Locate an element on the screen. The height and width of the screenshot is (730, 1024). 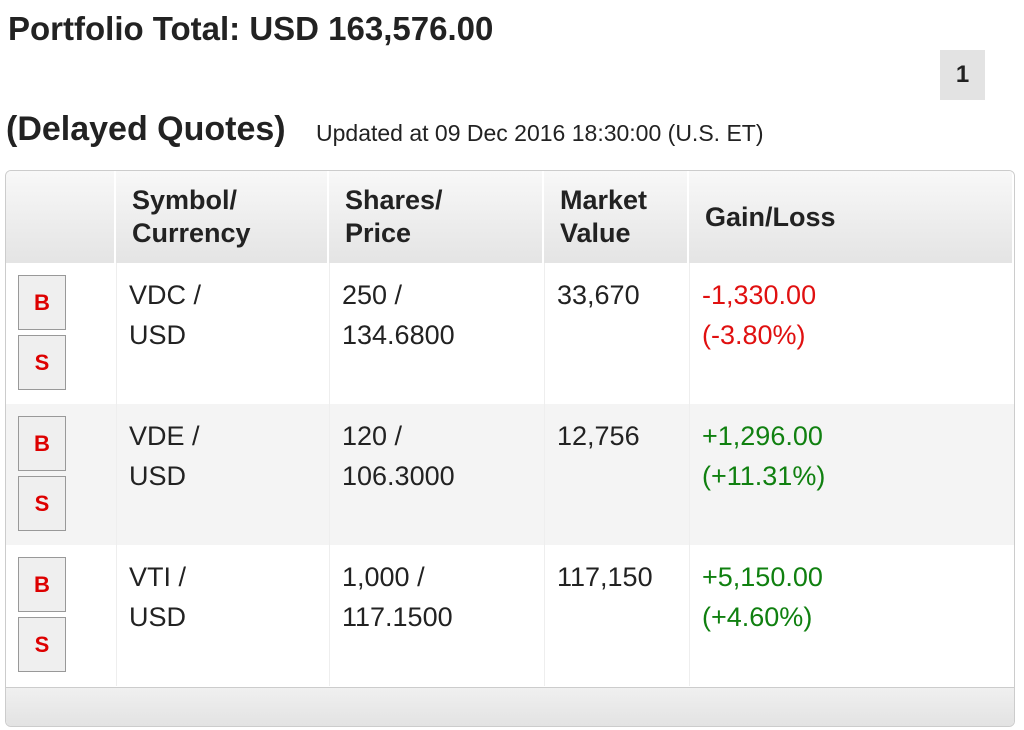
symbol: VDE / is located at coordinates (164, 436).